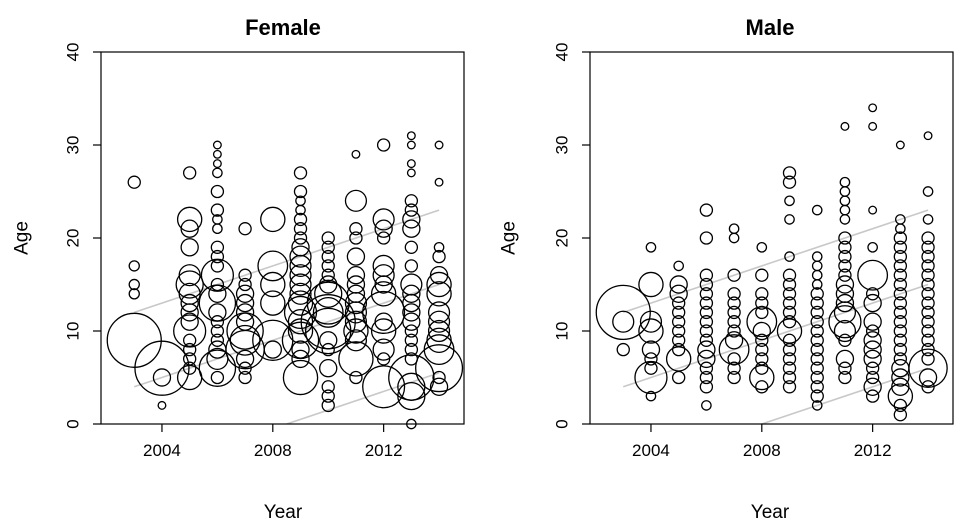  I want to click on chart-title: Female, so click(283, 27).